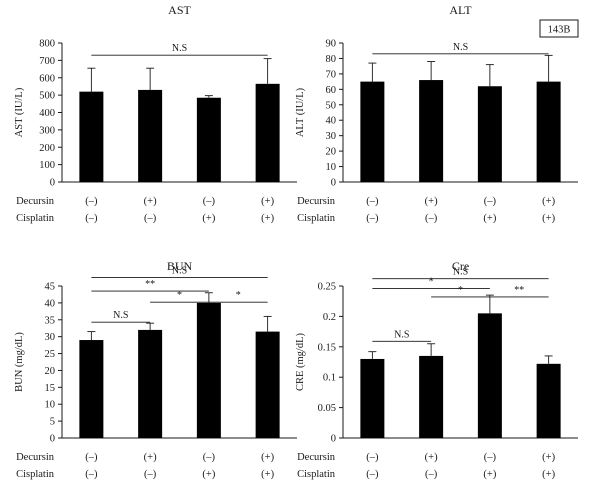  What do you see at coordinates (47, 130) in the screenshot?
I see `y-tick-label: 300` at bounding box center [47, 130].